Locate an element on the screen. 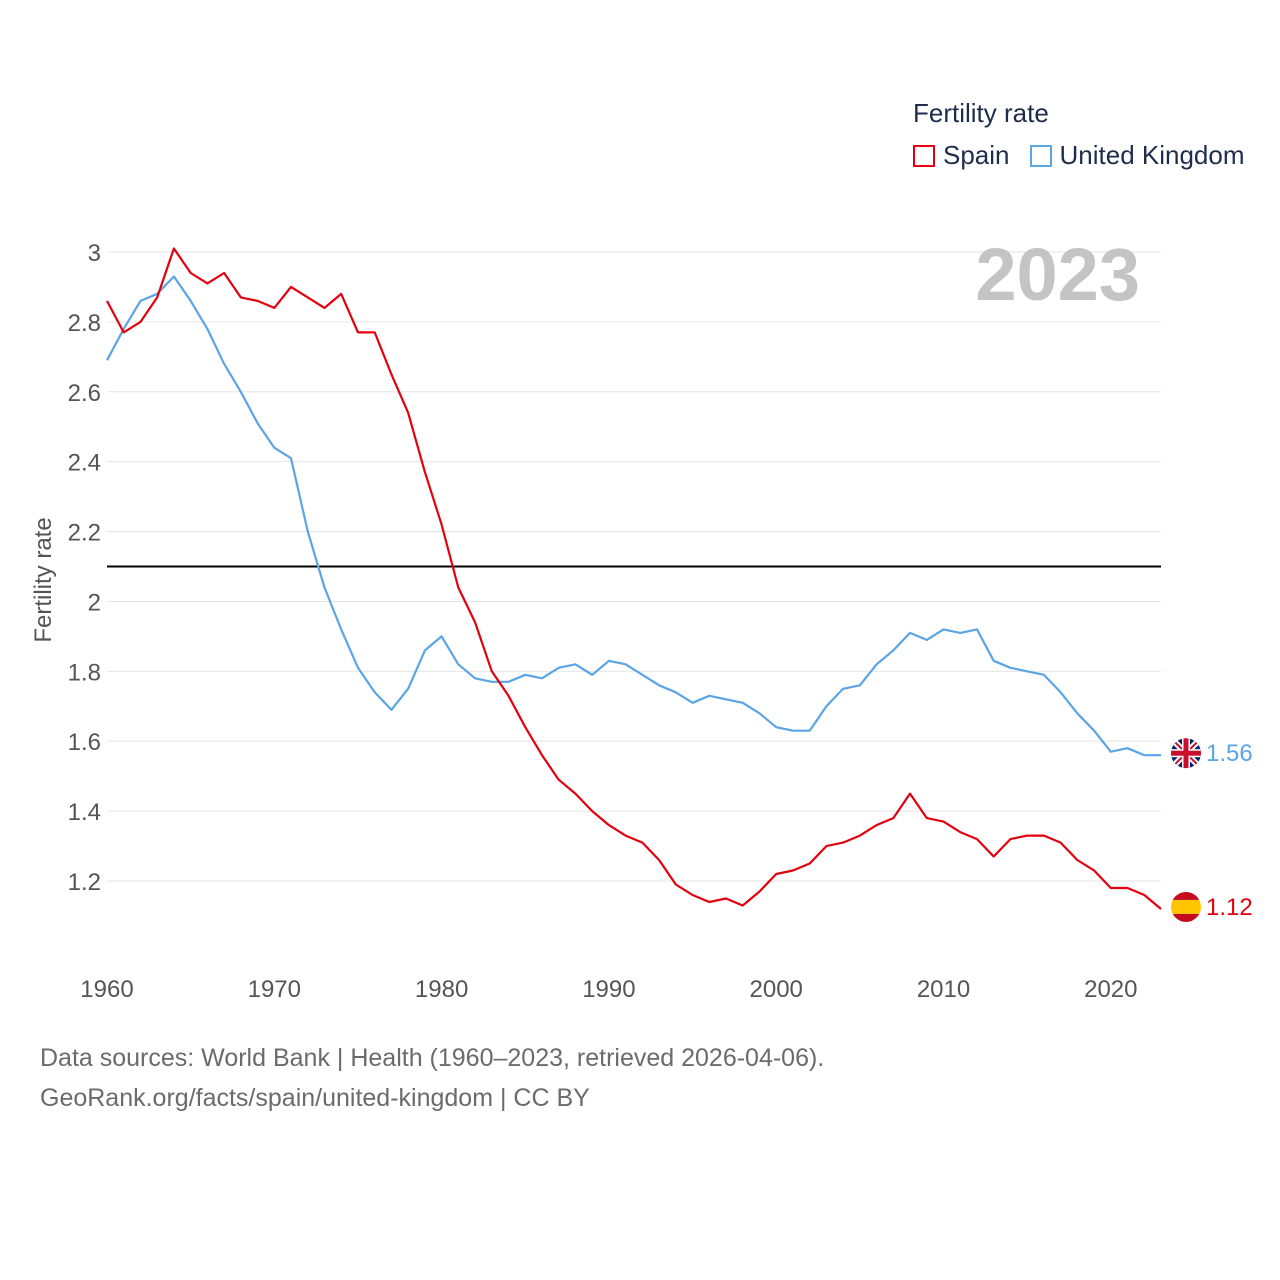  legend-item-united-kingdom: United Kingdom is located at coordinates (1137, 155).